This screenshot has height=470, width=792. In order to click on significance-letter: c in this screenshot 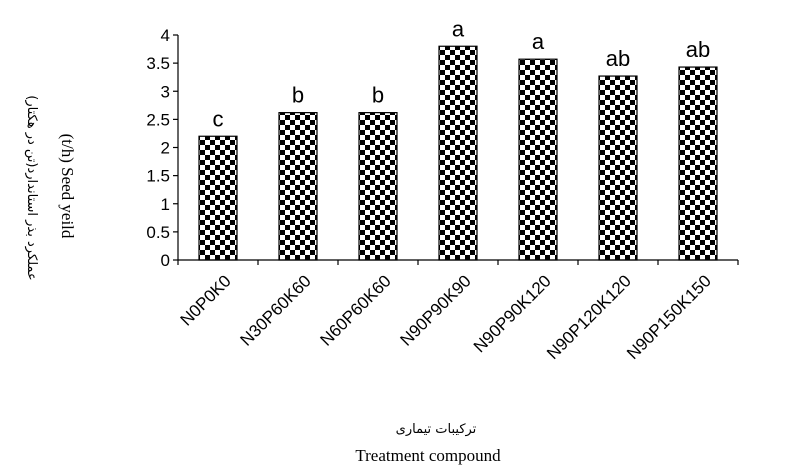, I will do `click(218, 118)`.